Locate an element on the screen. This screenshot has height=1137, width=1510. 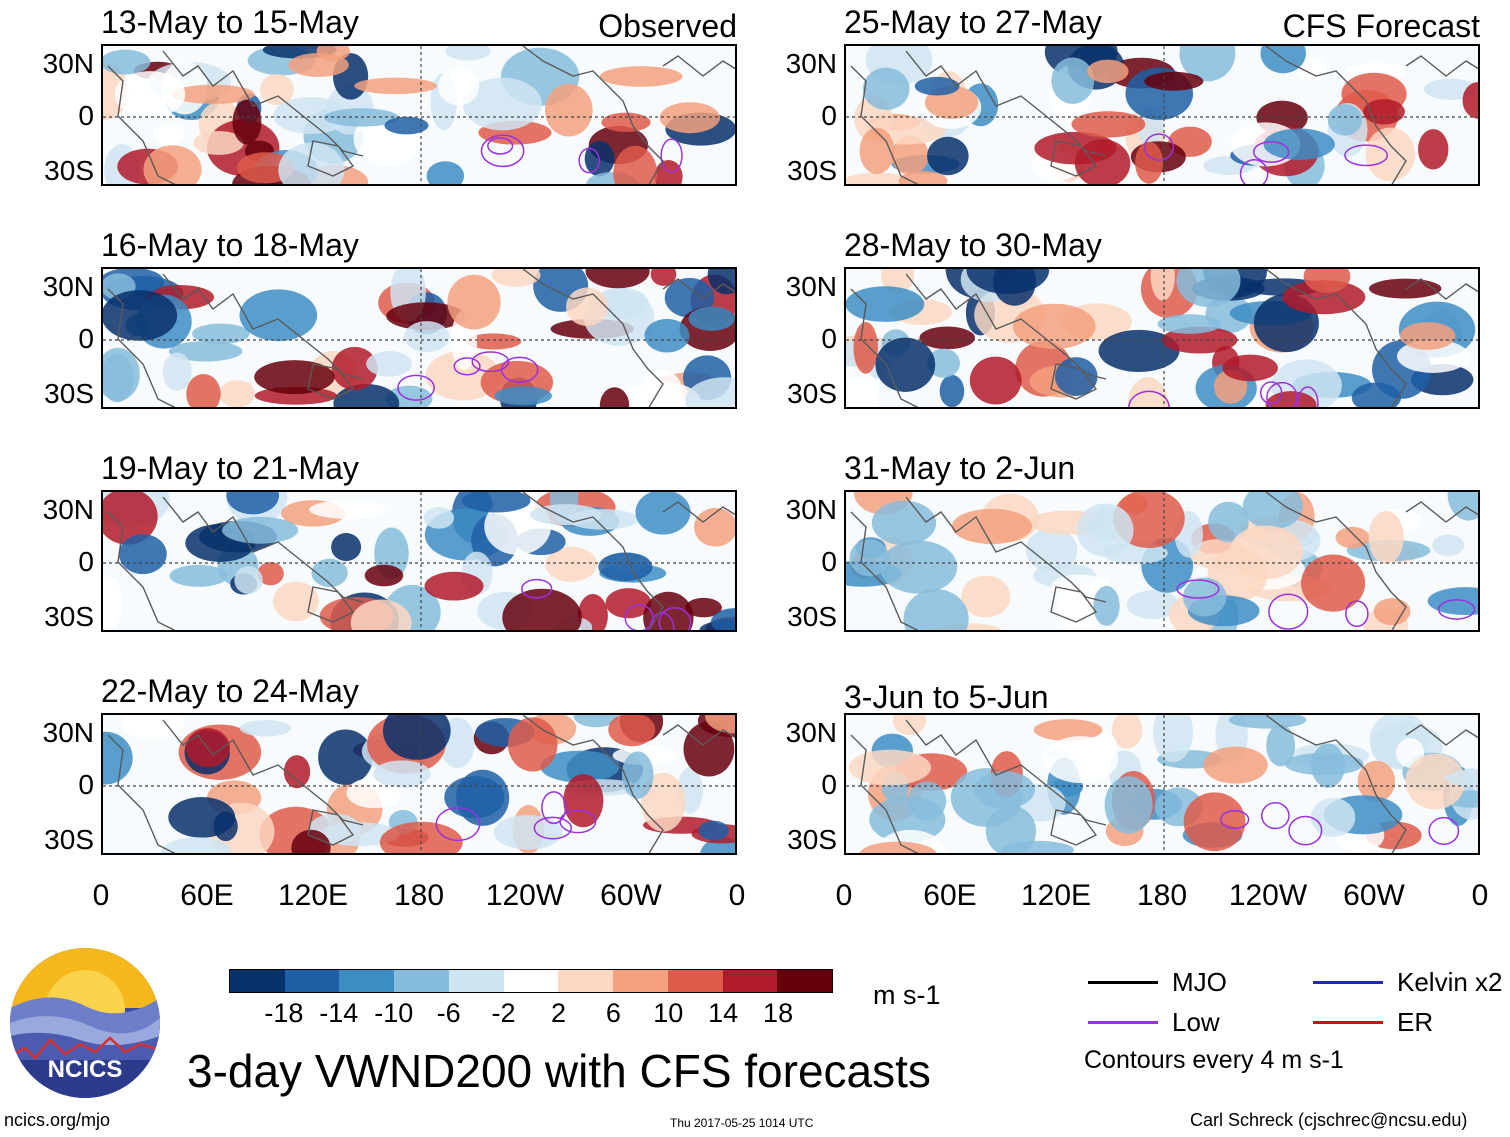
footer-link: ncics.org/mjo is located at coordinates (57, 1120).